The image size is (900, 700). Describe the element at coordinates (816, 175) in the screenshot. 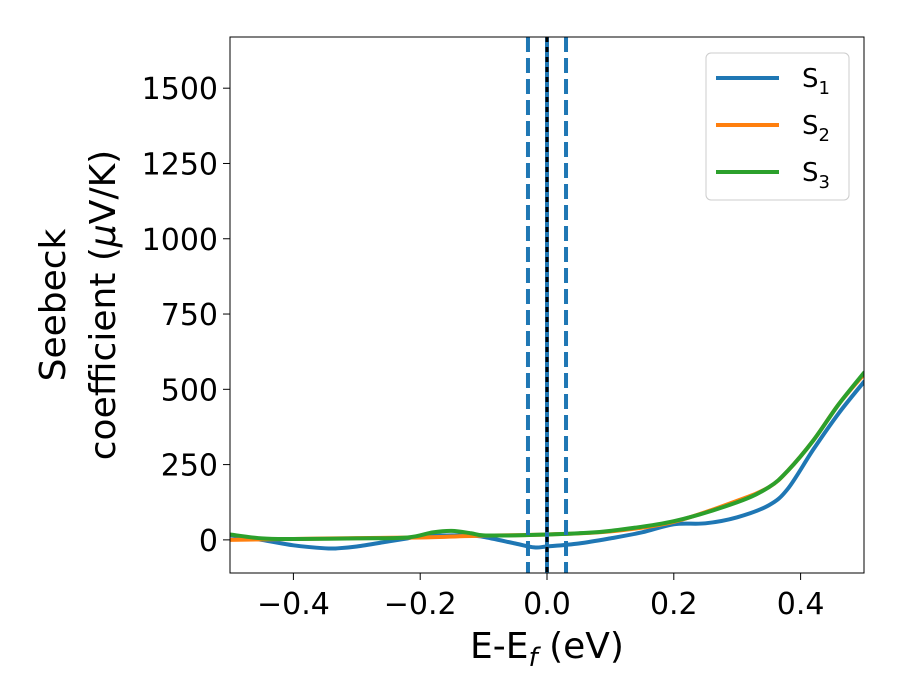

I see `legend-label-s3: S3` at that location.